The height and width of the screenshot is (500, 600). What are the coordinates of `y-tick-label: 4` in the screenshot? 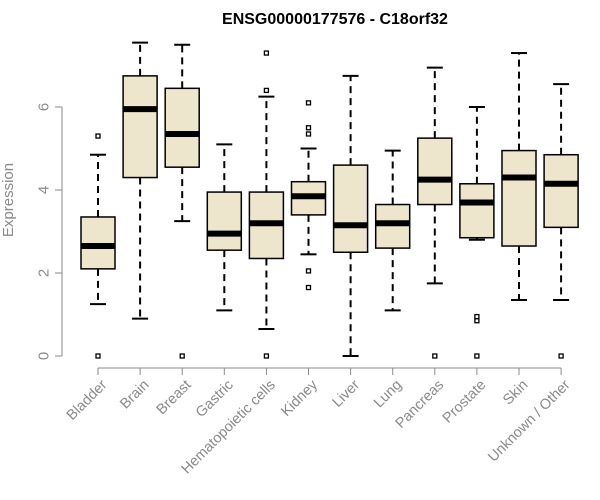 It's located at (43, 190).